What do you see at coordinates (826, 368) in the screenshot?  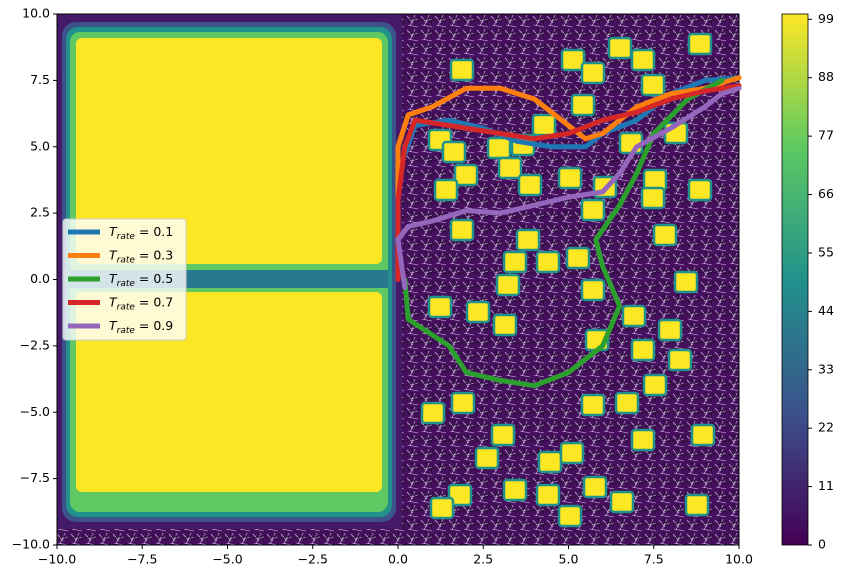 I see `colorbar-tick-label: 33` at bounding box center [826, 368].